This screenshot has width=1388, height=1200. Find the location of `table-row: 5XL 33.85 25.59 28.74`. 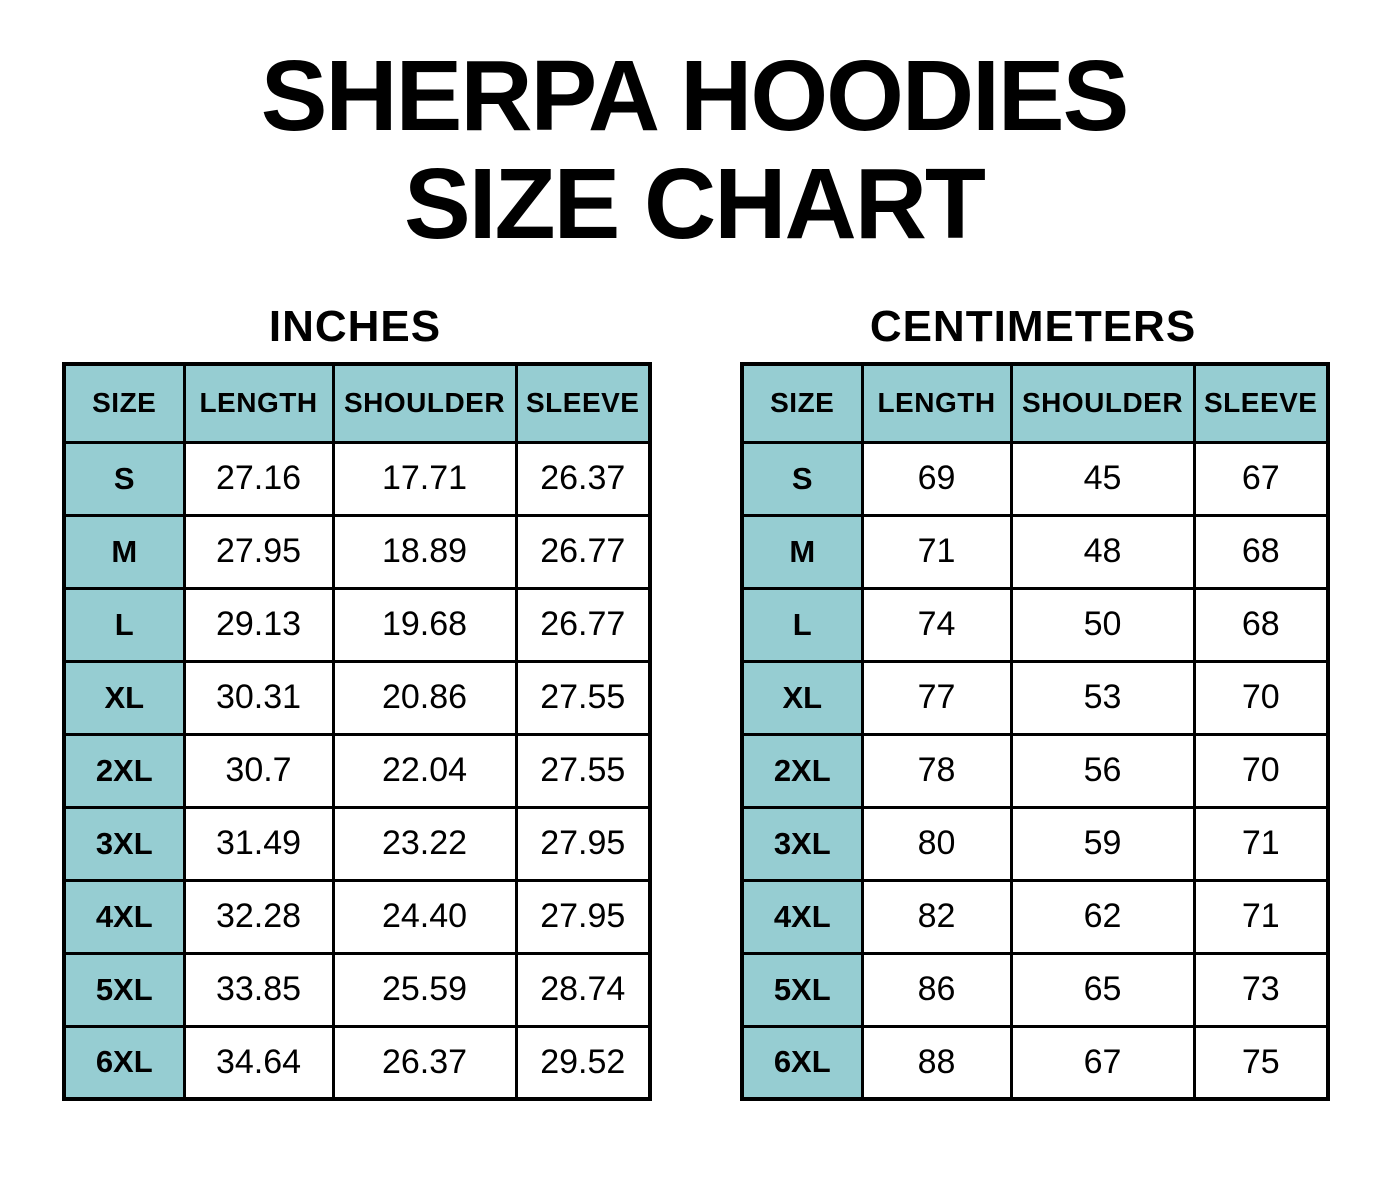

table-row: 5XL 33.85 25.59 28.74 is located at coordinates (357, 989).